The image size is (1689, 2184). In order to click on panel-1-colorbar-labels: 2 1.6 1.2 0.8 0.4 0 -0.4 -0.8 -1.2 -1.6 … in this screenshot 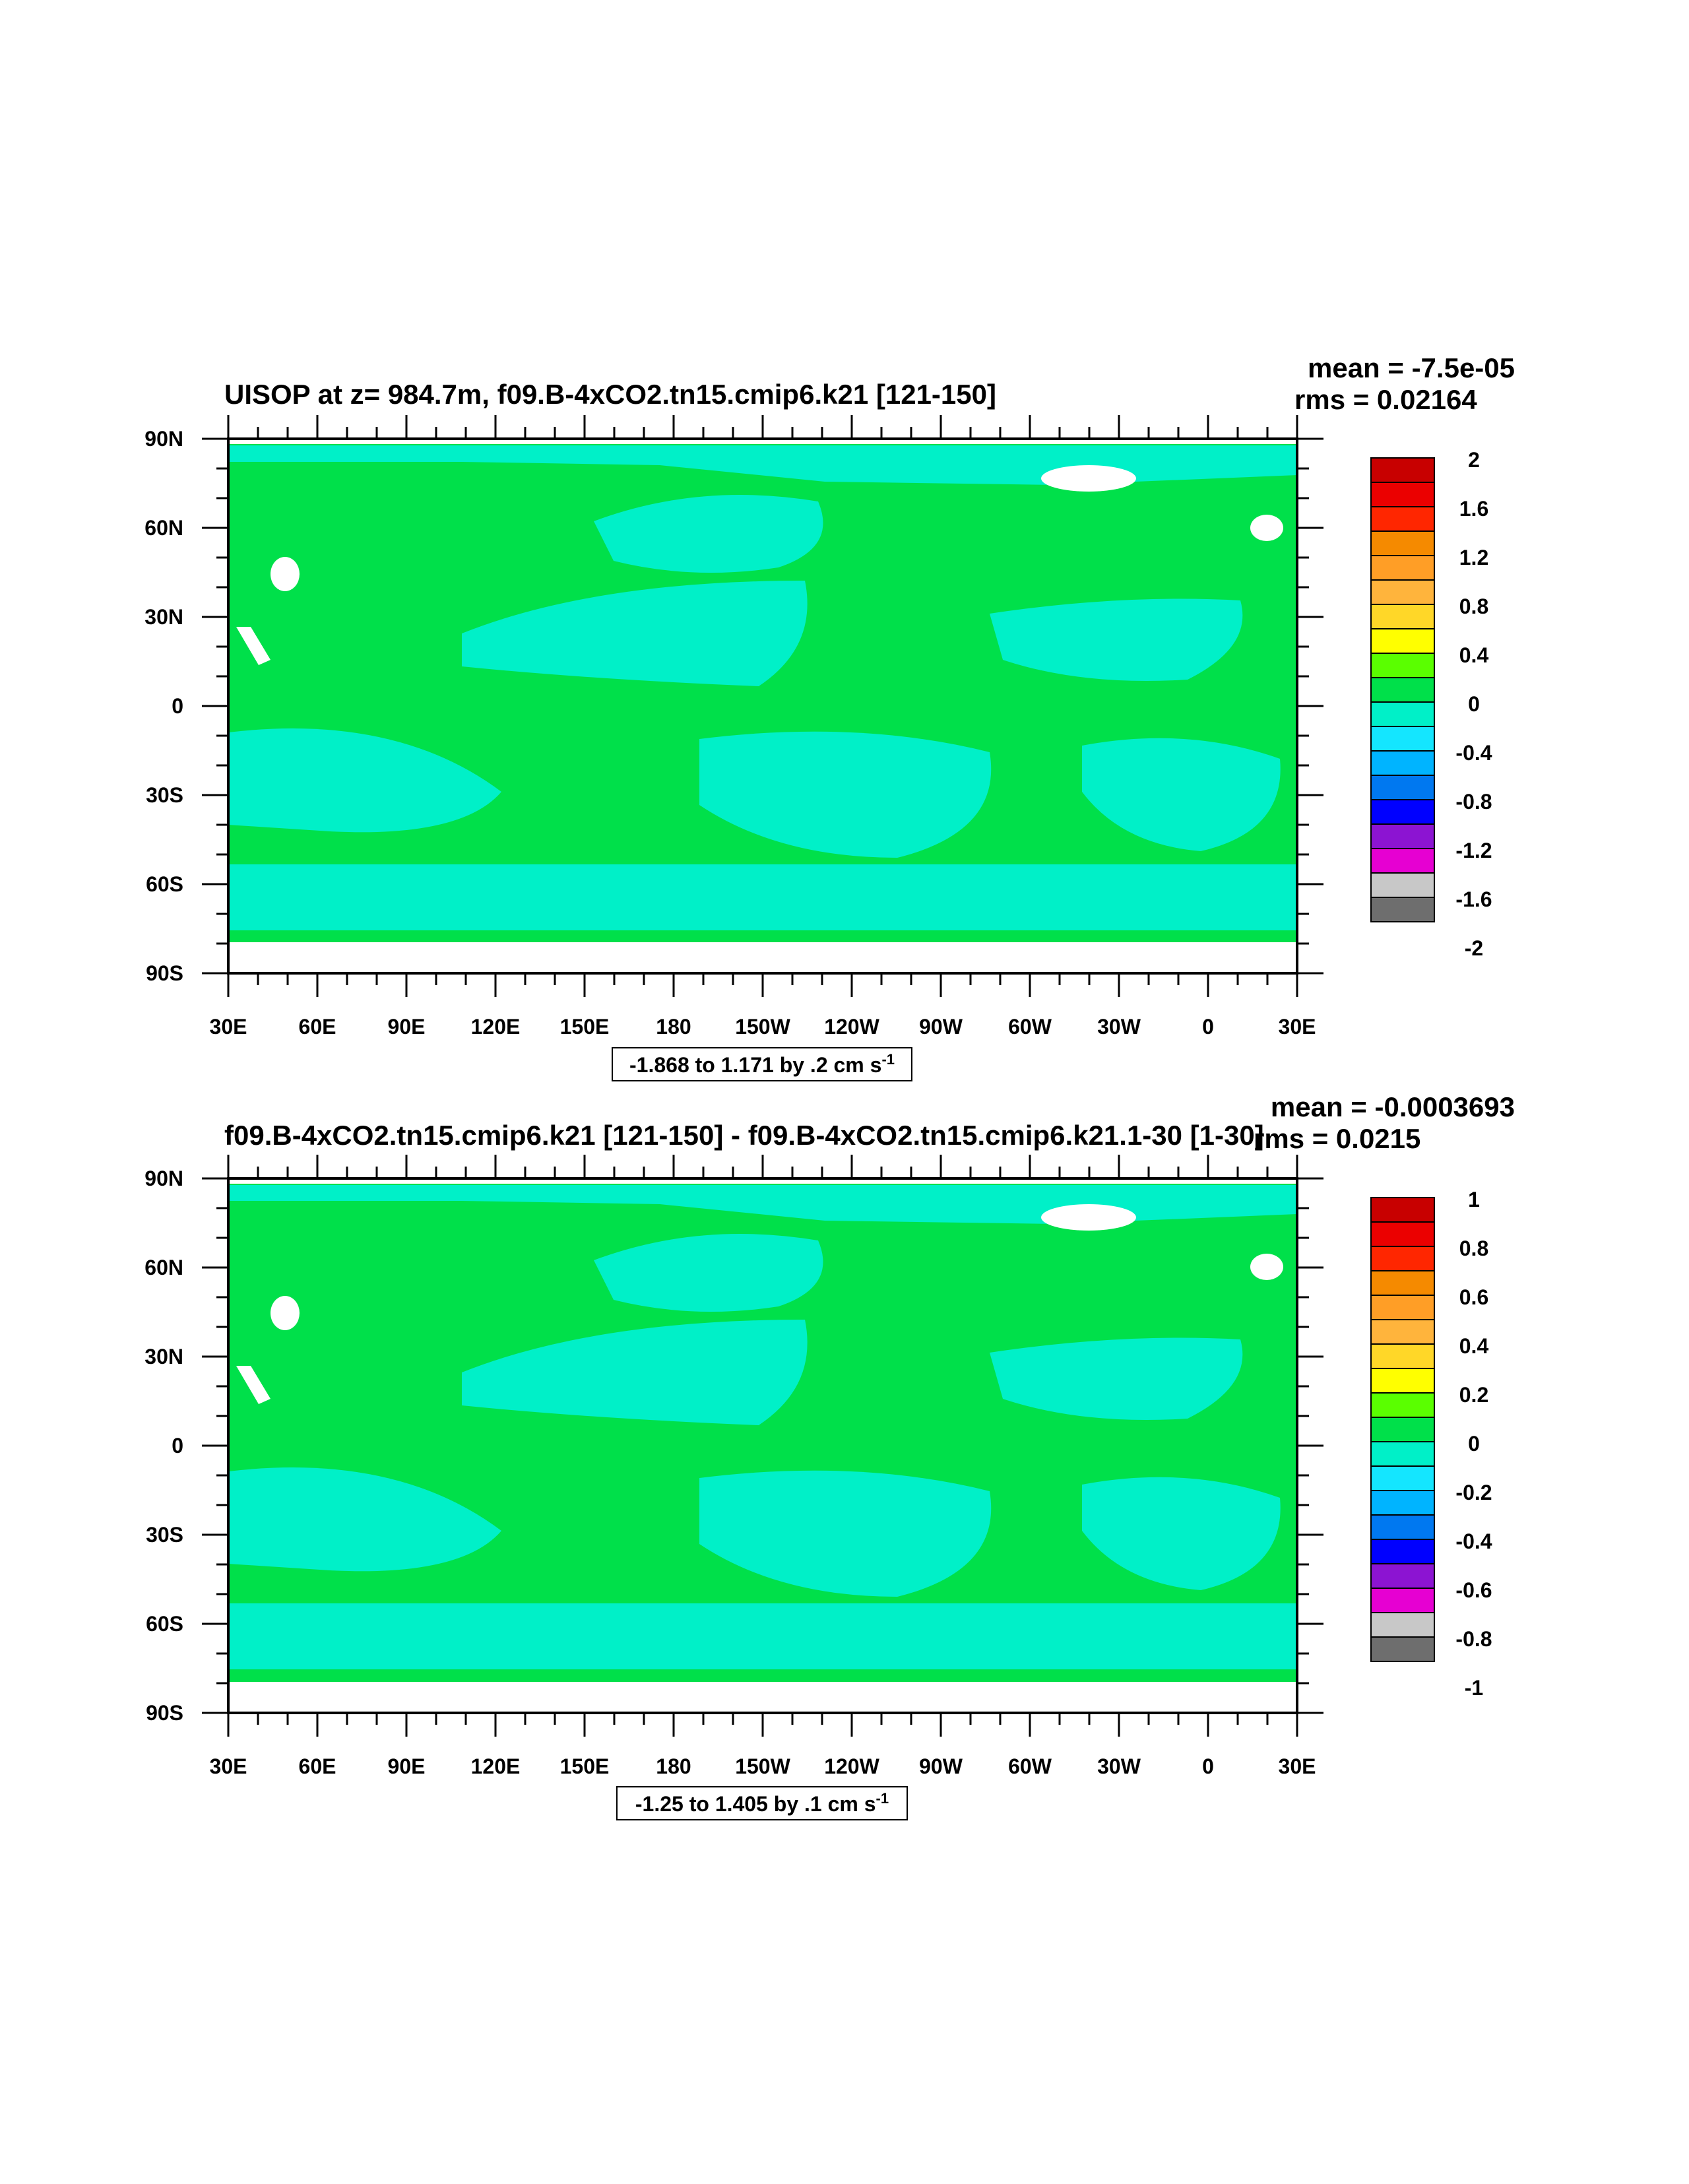, I will do `click(1473, 704)`.